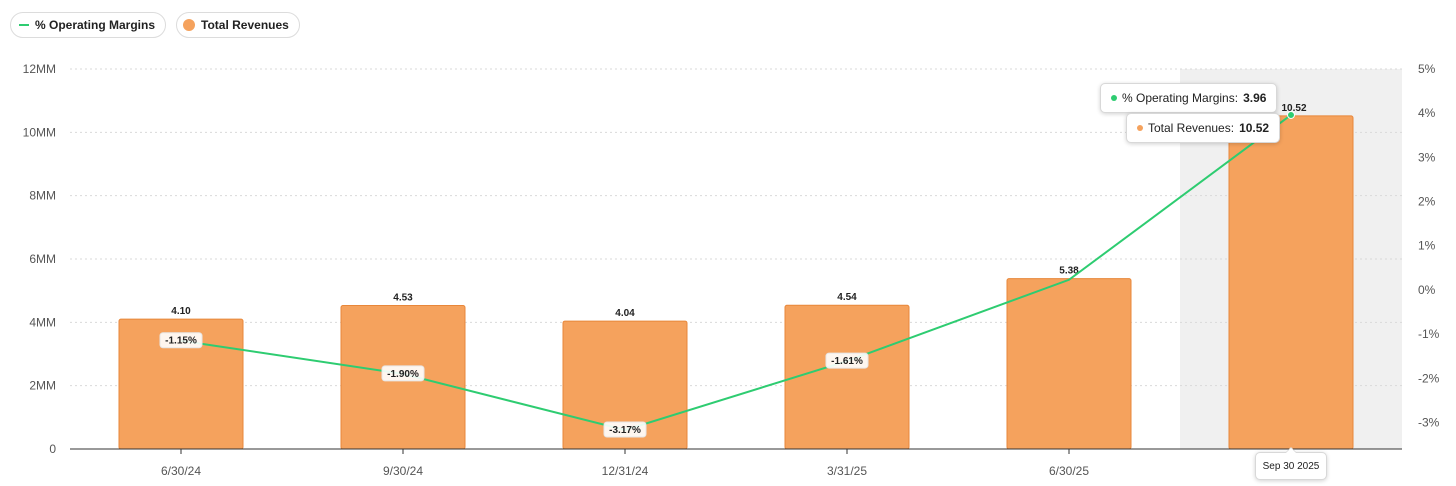 This screenshot has height=486, width=1456. What do you see at coordinates (847, 471) in the screenshot?
I see `x-tick-label: 3/31/25` at bounding box center [847, 471].